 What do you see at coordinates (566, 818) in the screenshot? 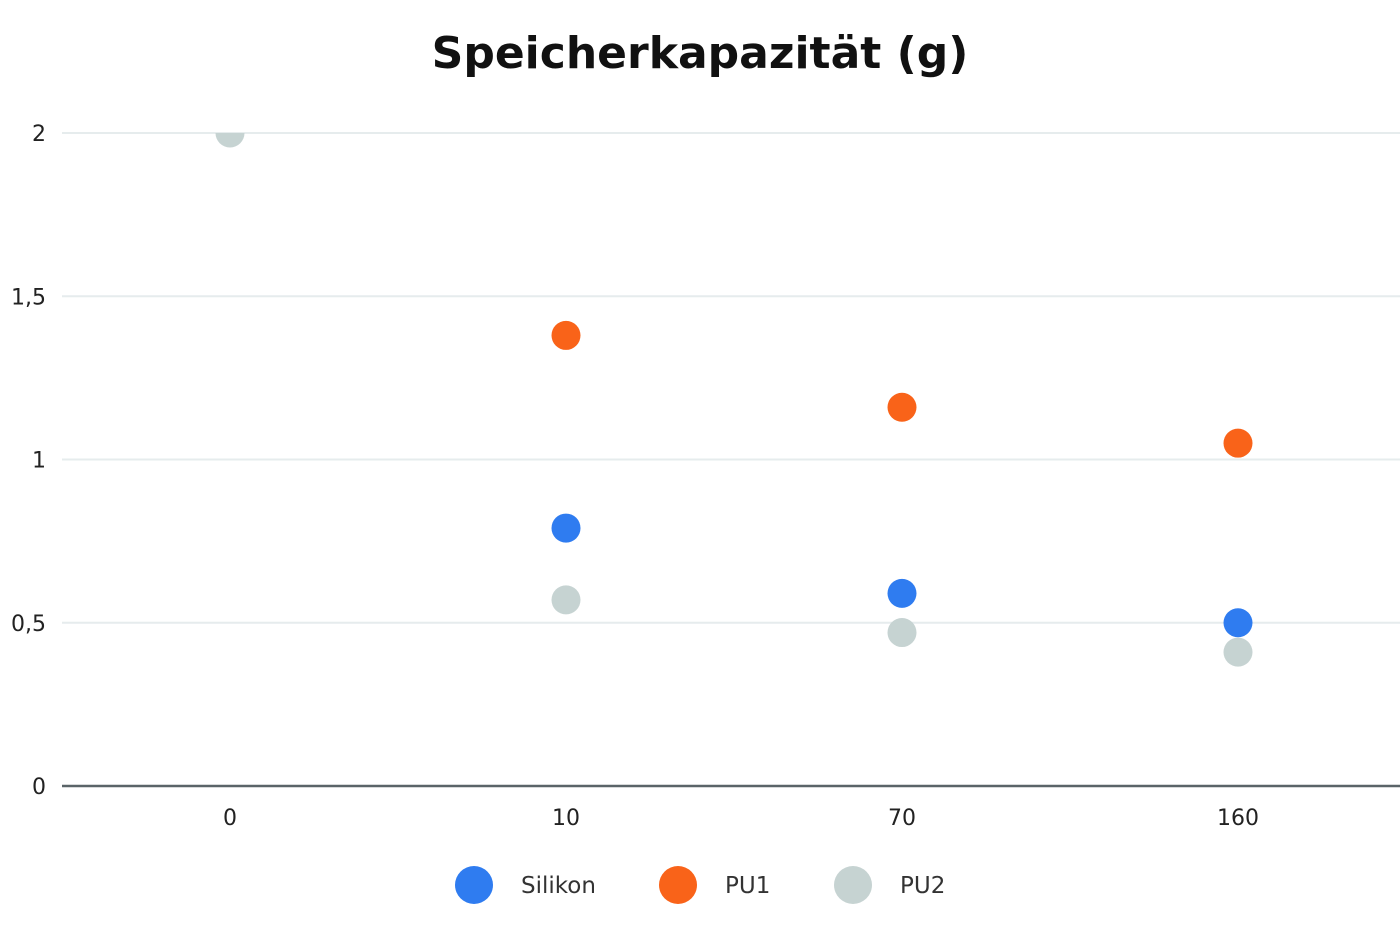
I see `x-tick-label: 10` at bounding box center [566, 818].